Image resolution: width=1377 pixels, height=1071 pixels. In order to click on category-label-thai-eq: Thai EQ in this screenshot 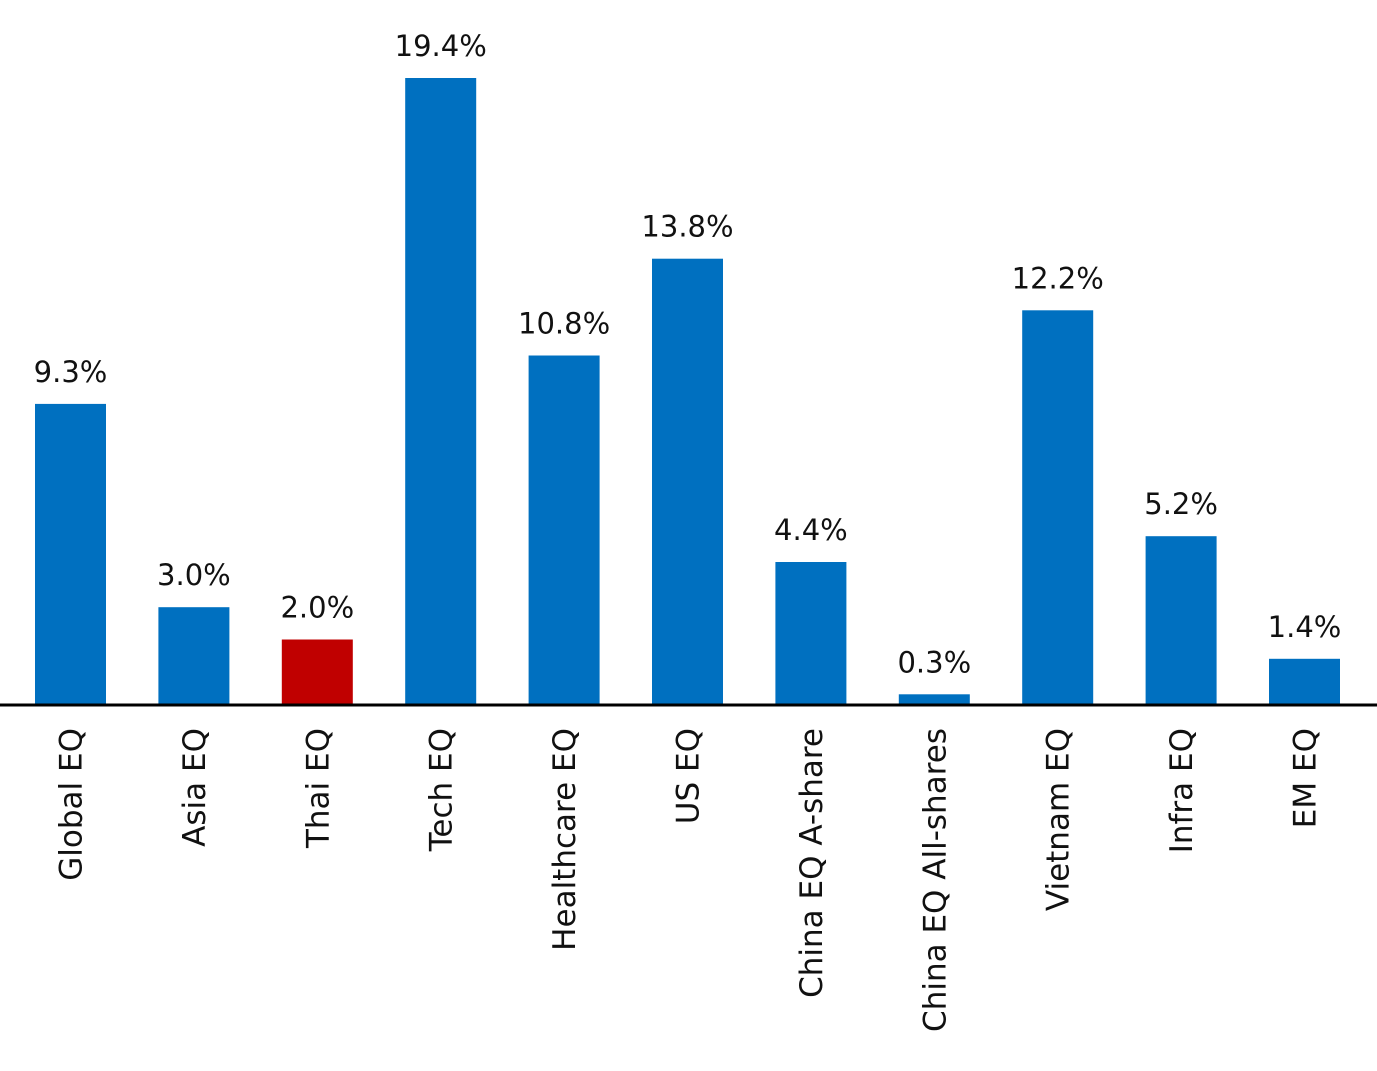, I will do `click(318, 788)`.